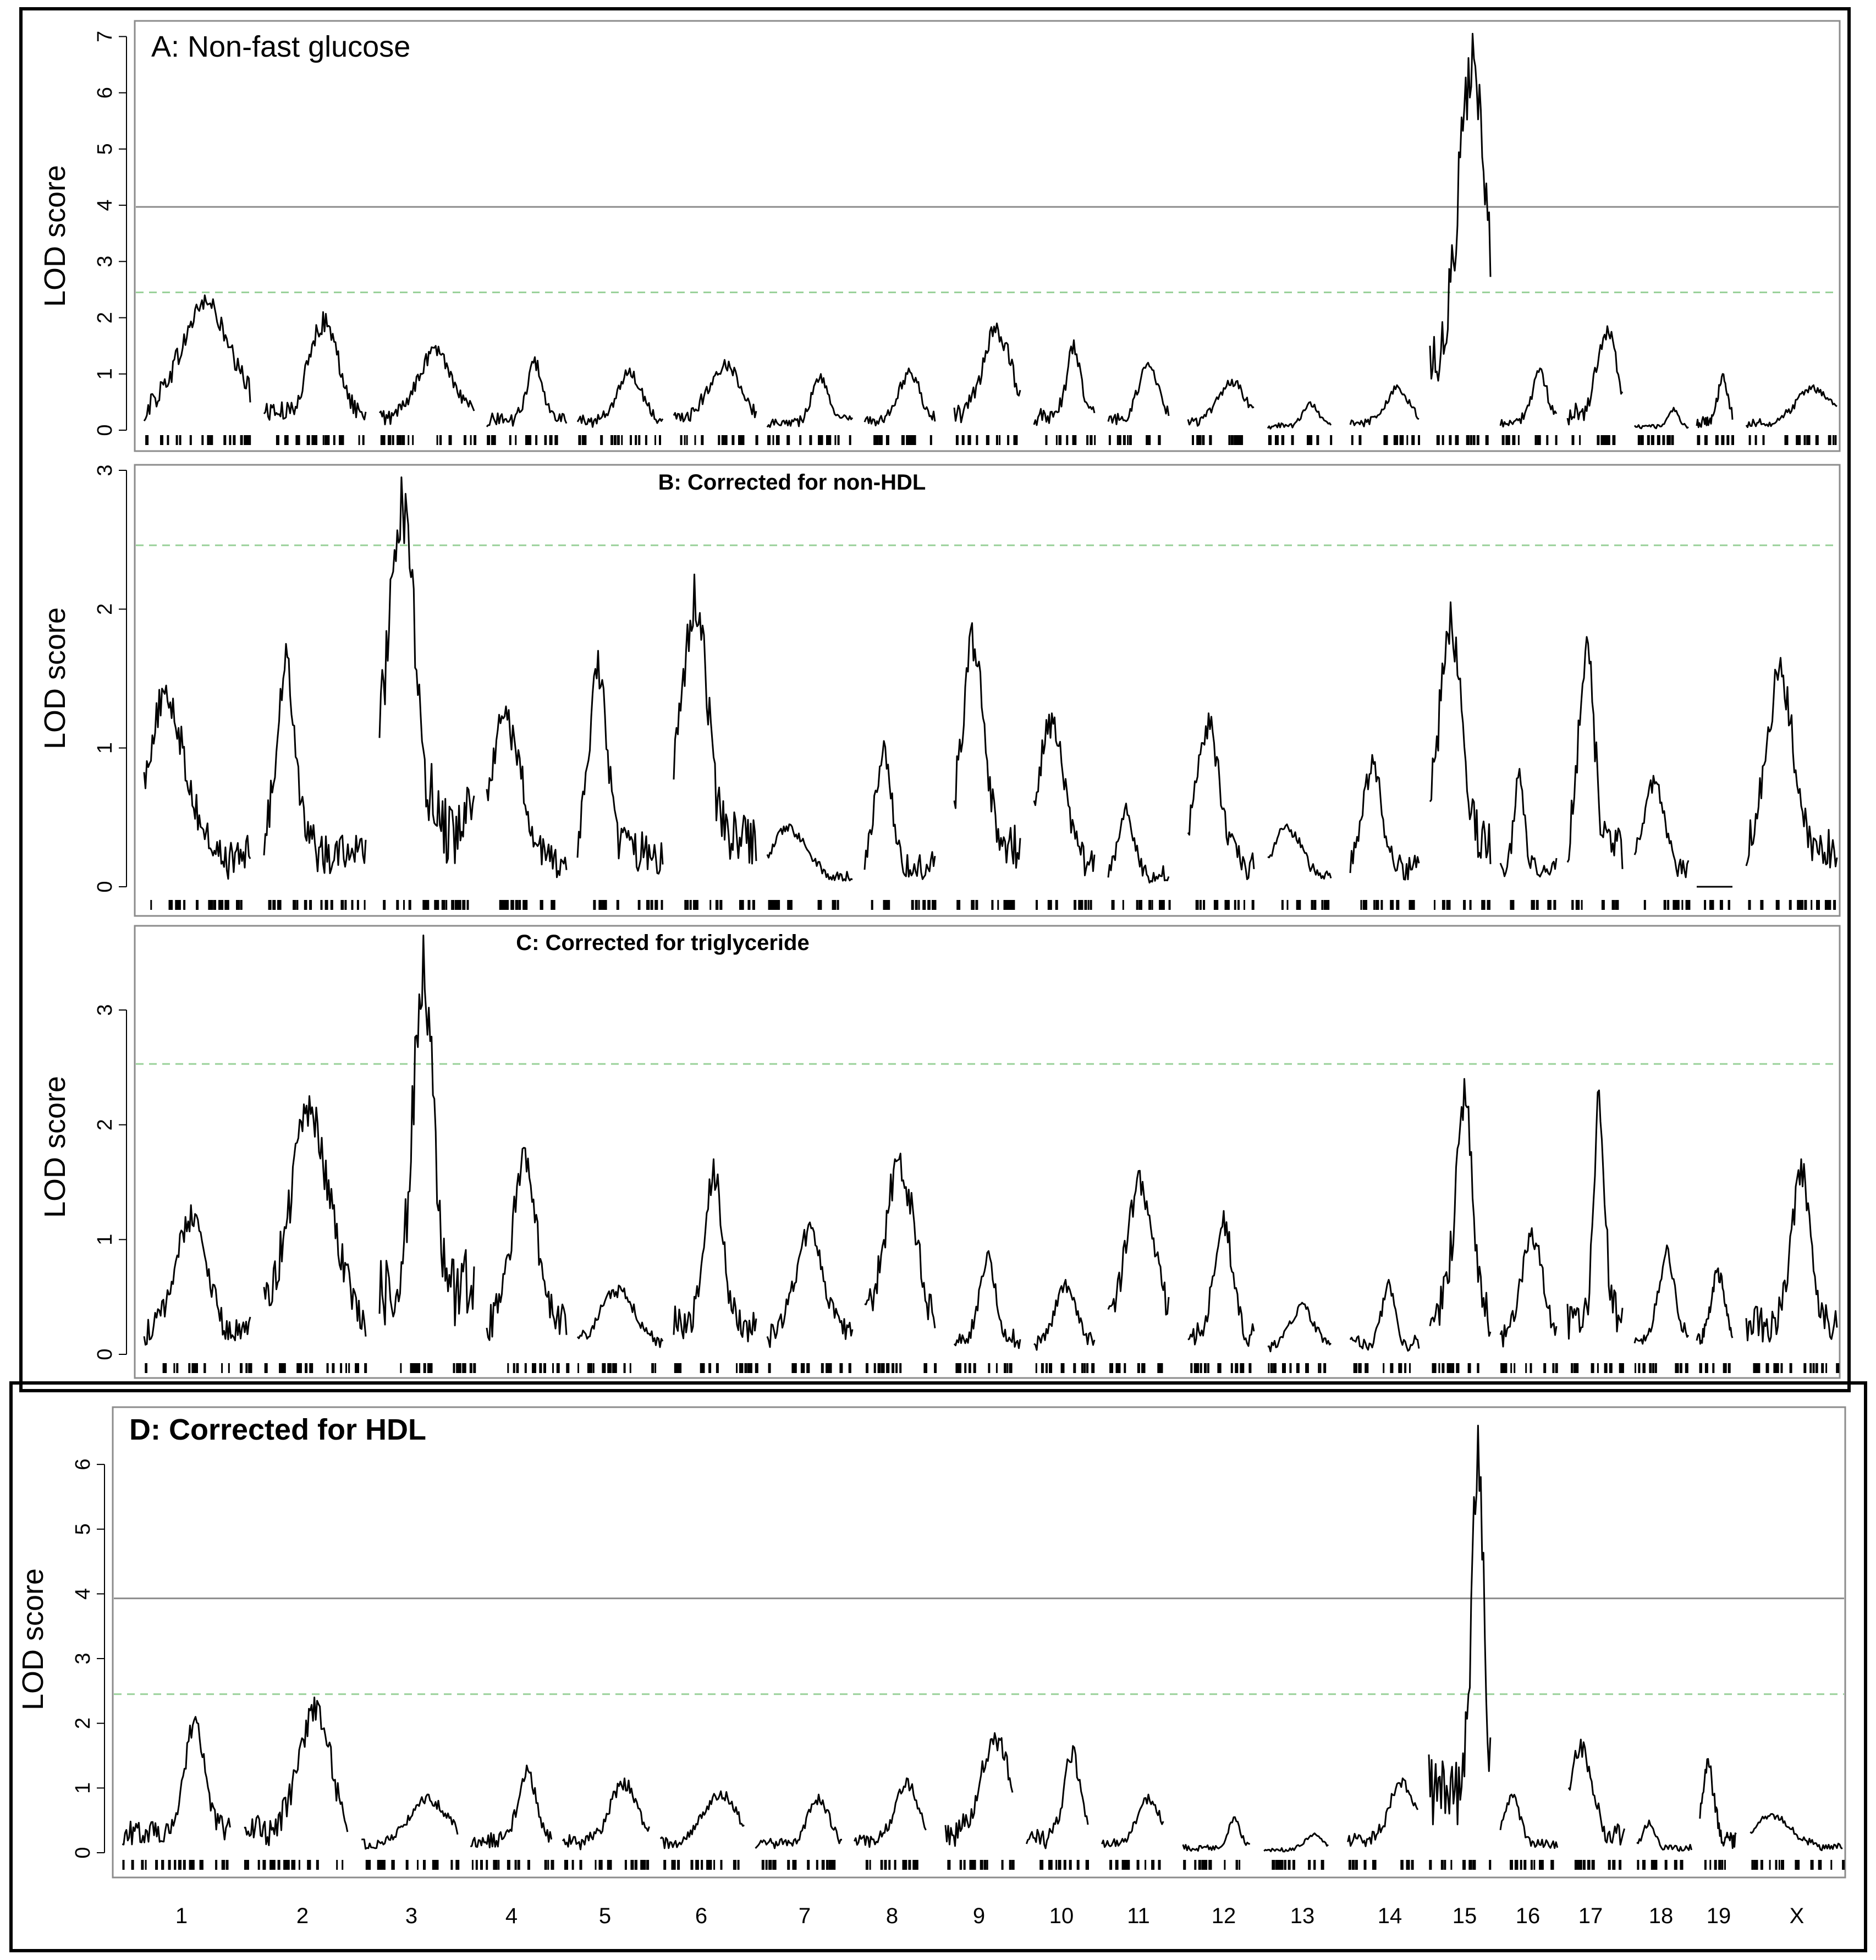  What do you see at coordinates (105, 470) in the screenshot?
I see `y-tick-label: 3` at bounding box center [105, 470].